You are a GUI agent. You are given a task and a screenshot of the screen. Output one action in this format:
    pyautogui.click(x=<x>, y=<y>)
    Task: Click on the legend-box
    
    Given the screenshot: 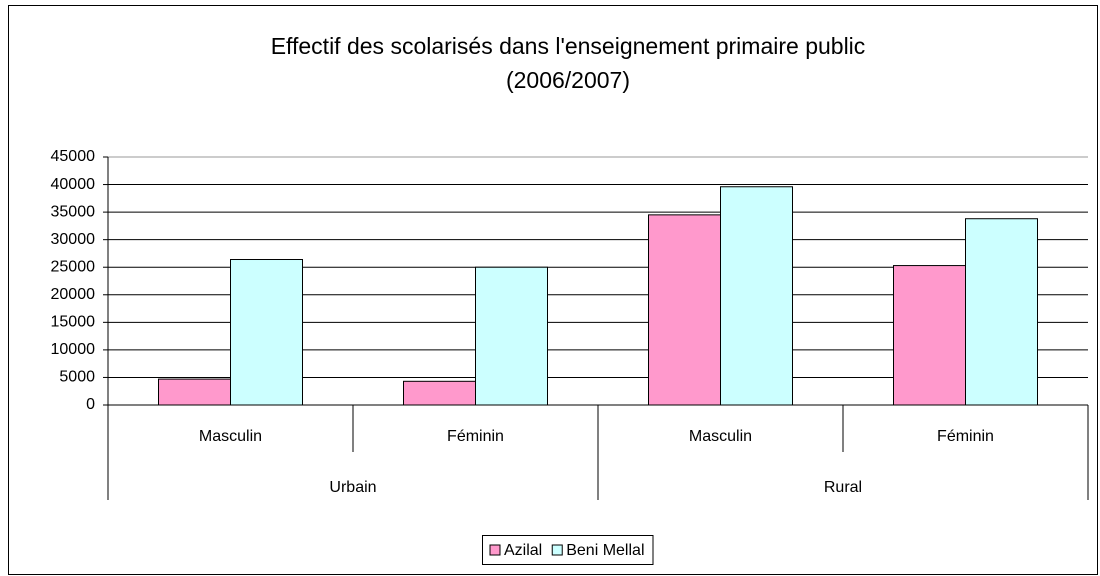 What is the action you would take?
    pyautogui.click(x=568, y=550)
    